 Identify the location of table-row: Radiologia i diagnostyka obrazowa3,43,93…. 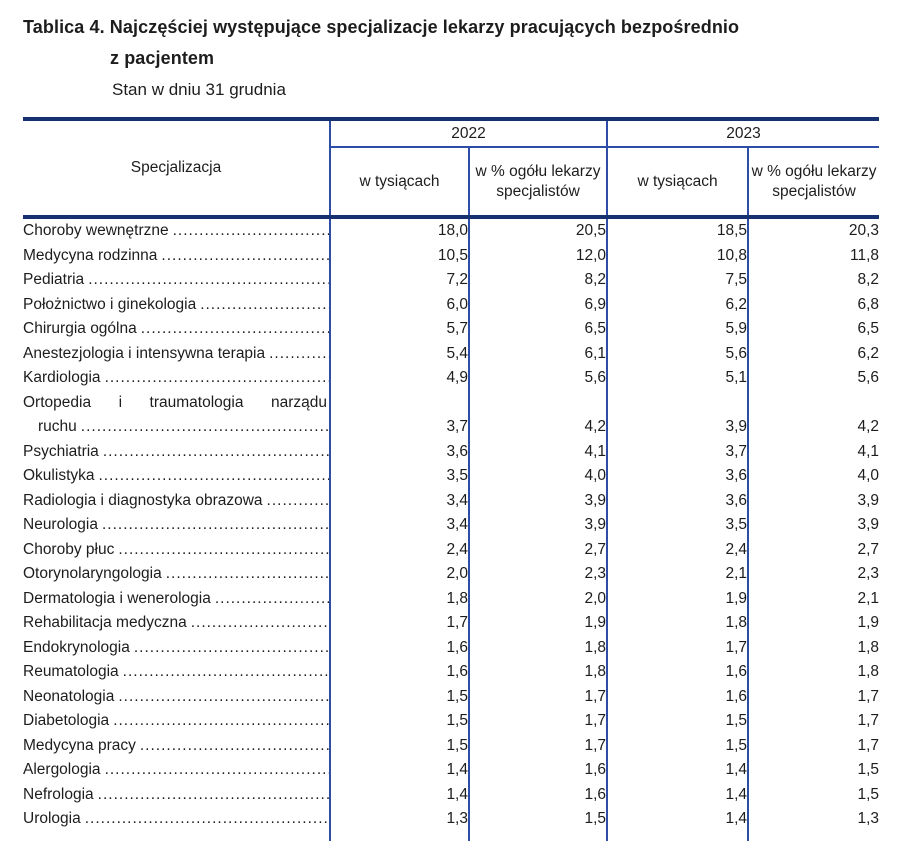
(451, 501).